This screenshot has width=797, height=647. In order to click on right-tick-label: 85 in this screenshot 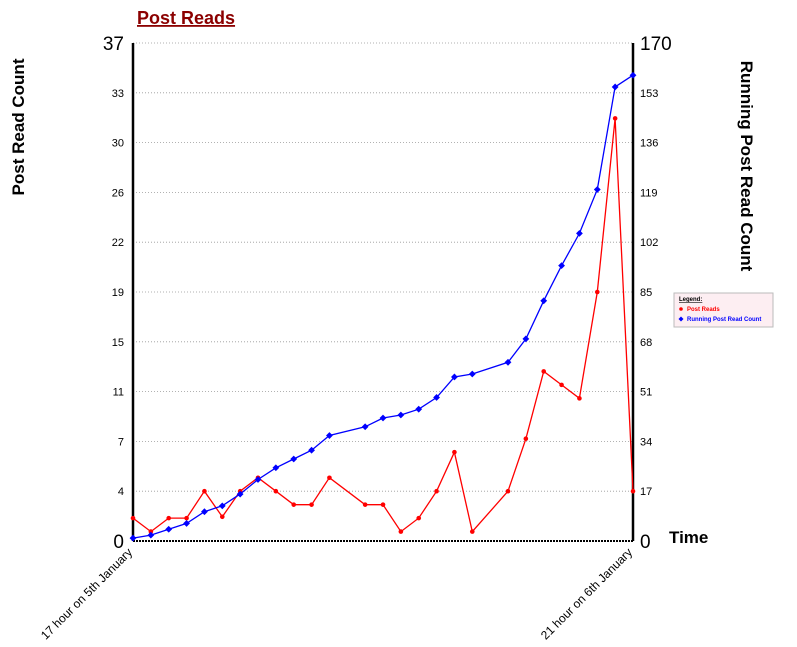, I will do `click(646, 293)`.